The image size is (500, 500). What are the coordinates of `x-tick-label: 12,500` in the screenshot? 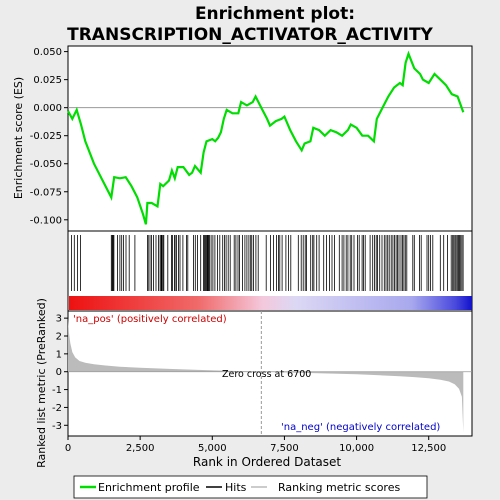 It's located at (428, 448).